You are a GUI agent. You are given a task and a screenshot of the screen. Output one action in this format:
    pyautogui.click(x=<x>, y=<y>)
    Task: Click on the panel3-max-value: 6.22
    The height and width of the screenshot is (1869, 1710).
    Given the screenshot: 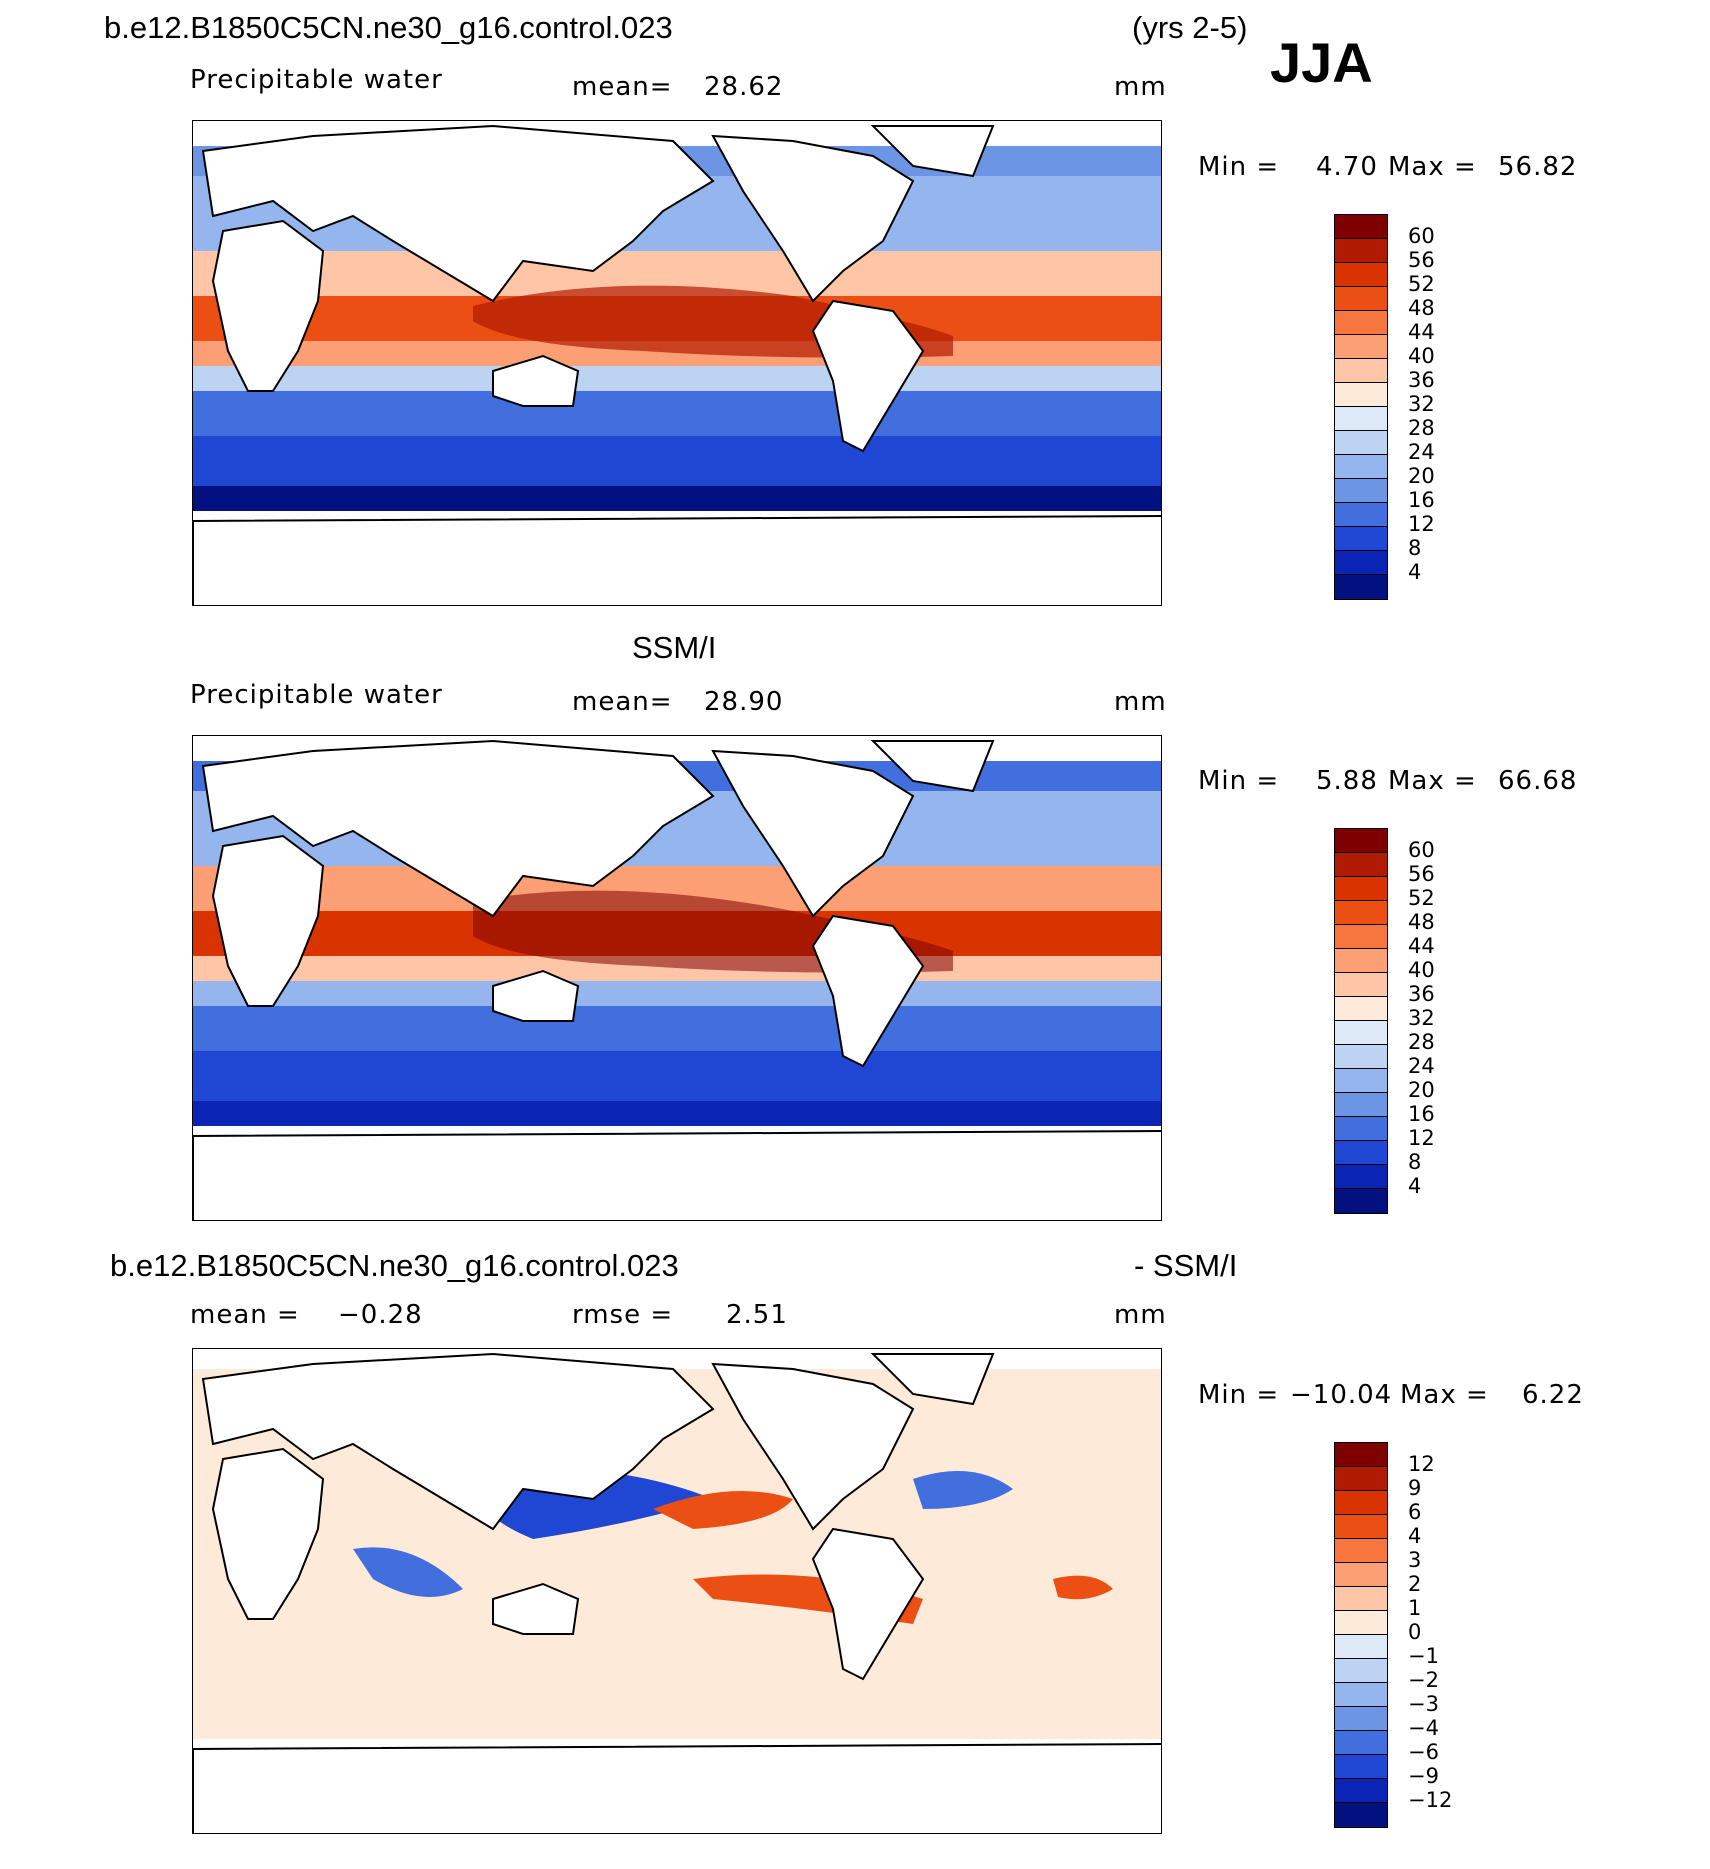 What is the action you would take?
    pyautogui.click(x=1553, y=1395)
    